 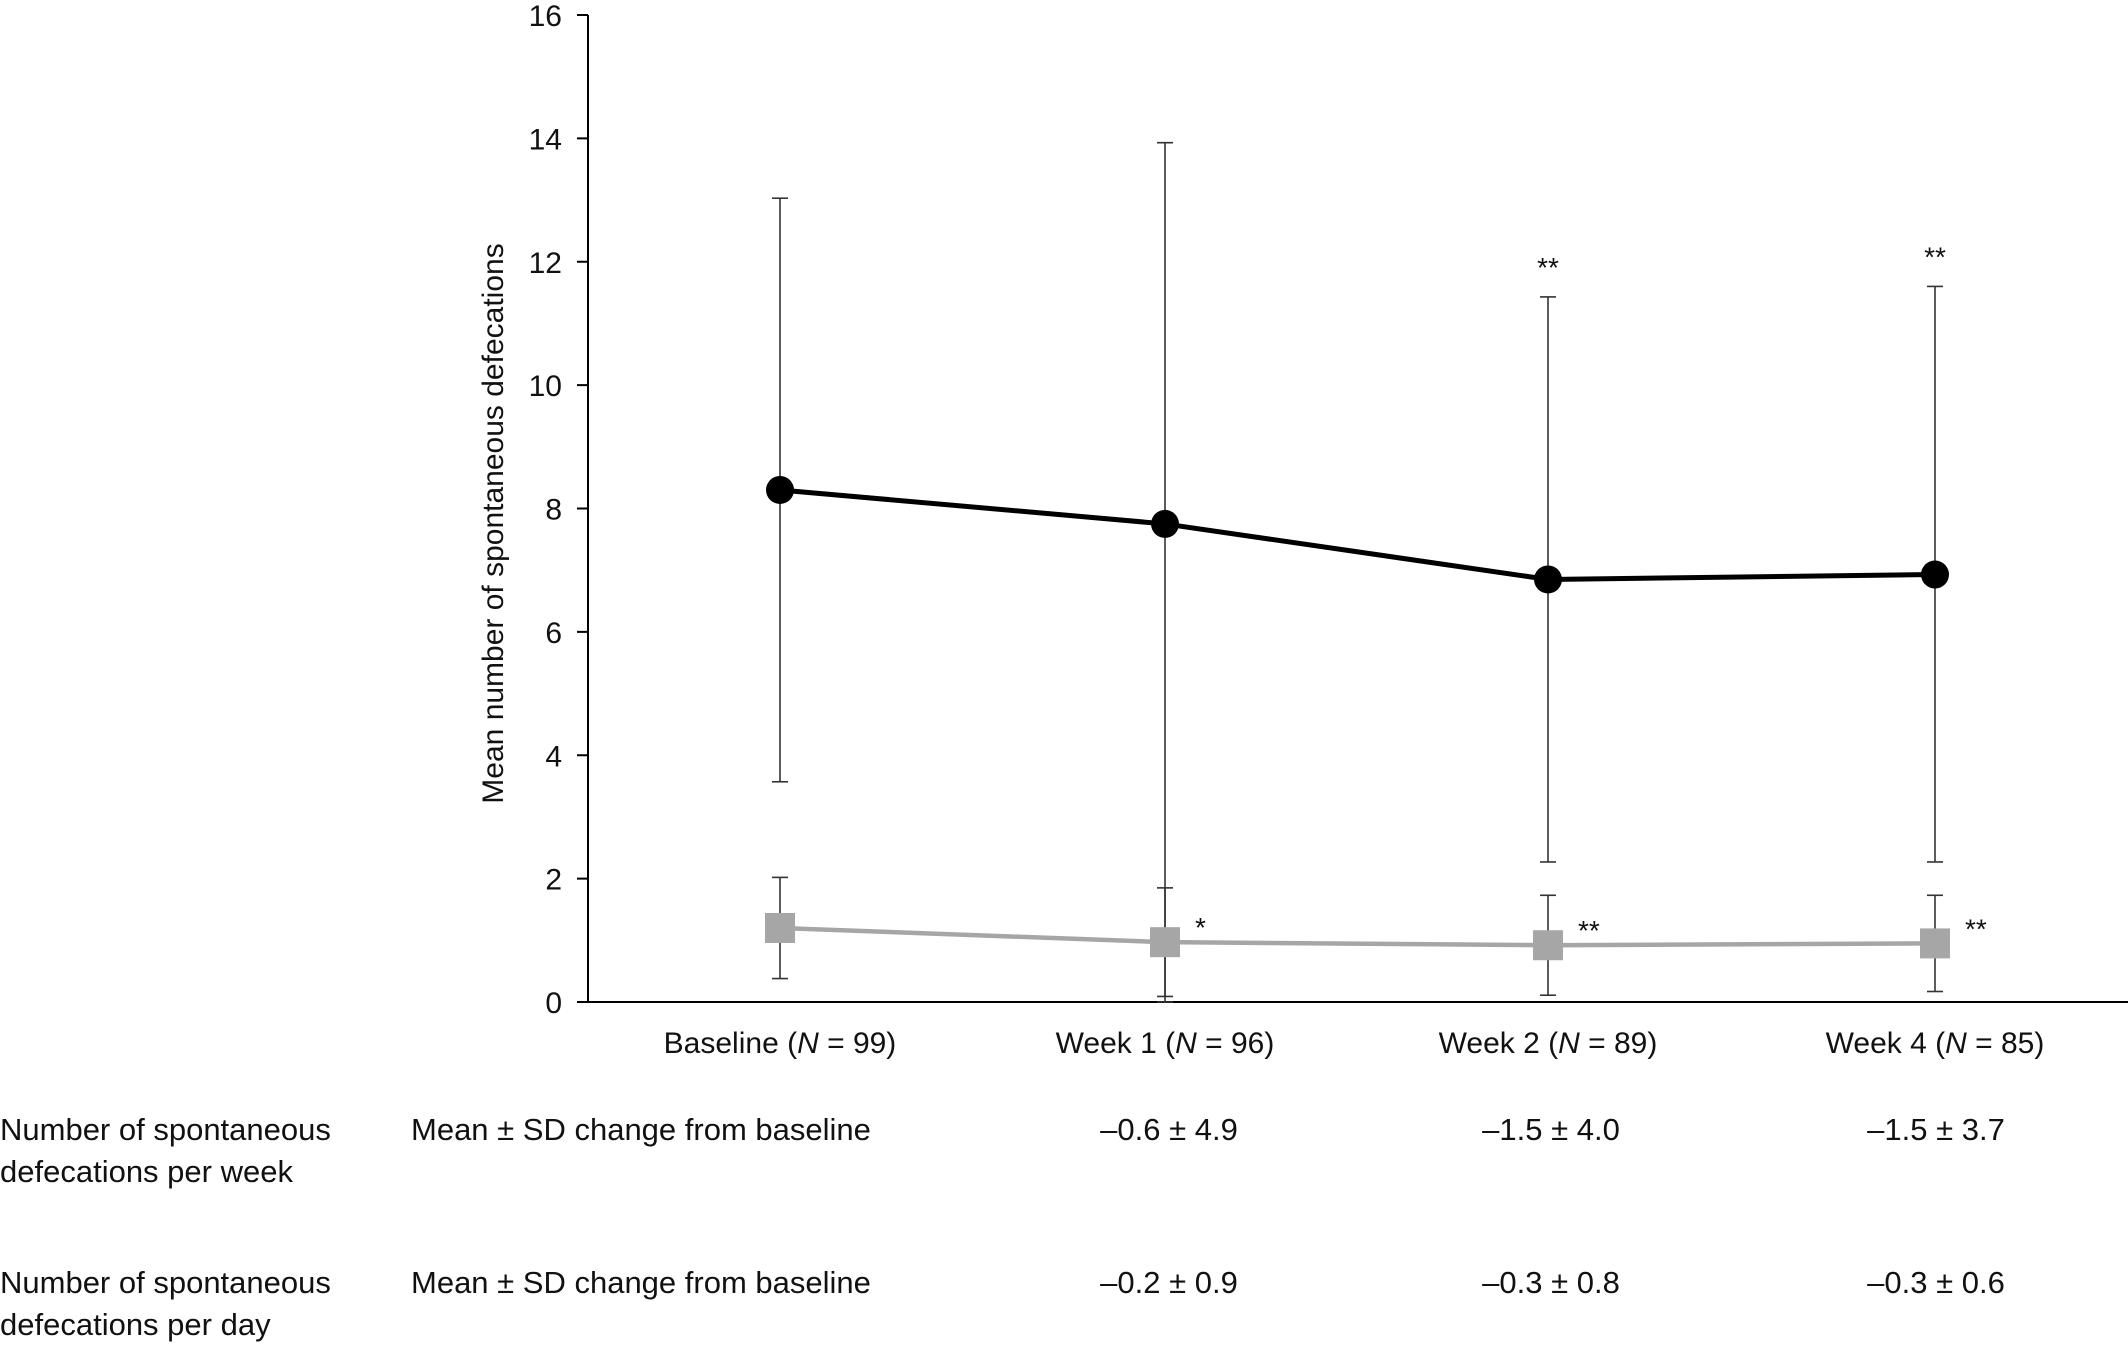 What do you see at coordinates (553, 756) in the screenshot?
I see `y-tick-label: 4` at bounding box center [553, 756].